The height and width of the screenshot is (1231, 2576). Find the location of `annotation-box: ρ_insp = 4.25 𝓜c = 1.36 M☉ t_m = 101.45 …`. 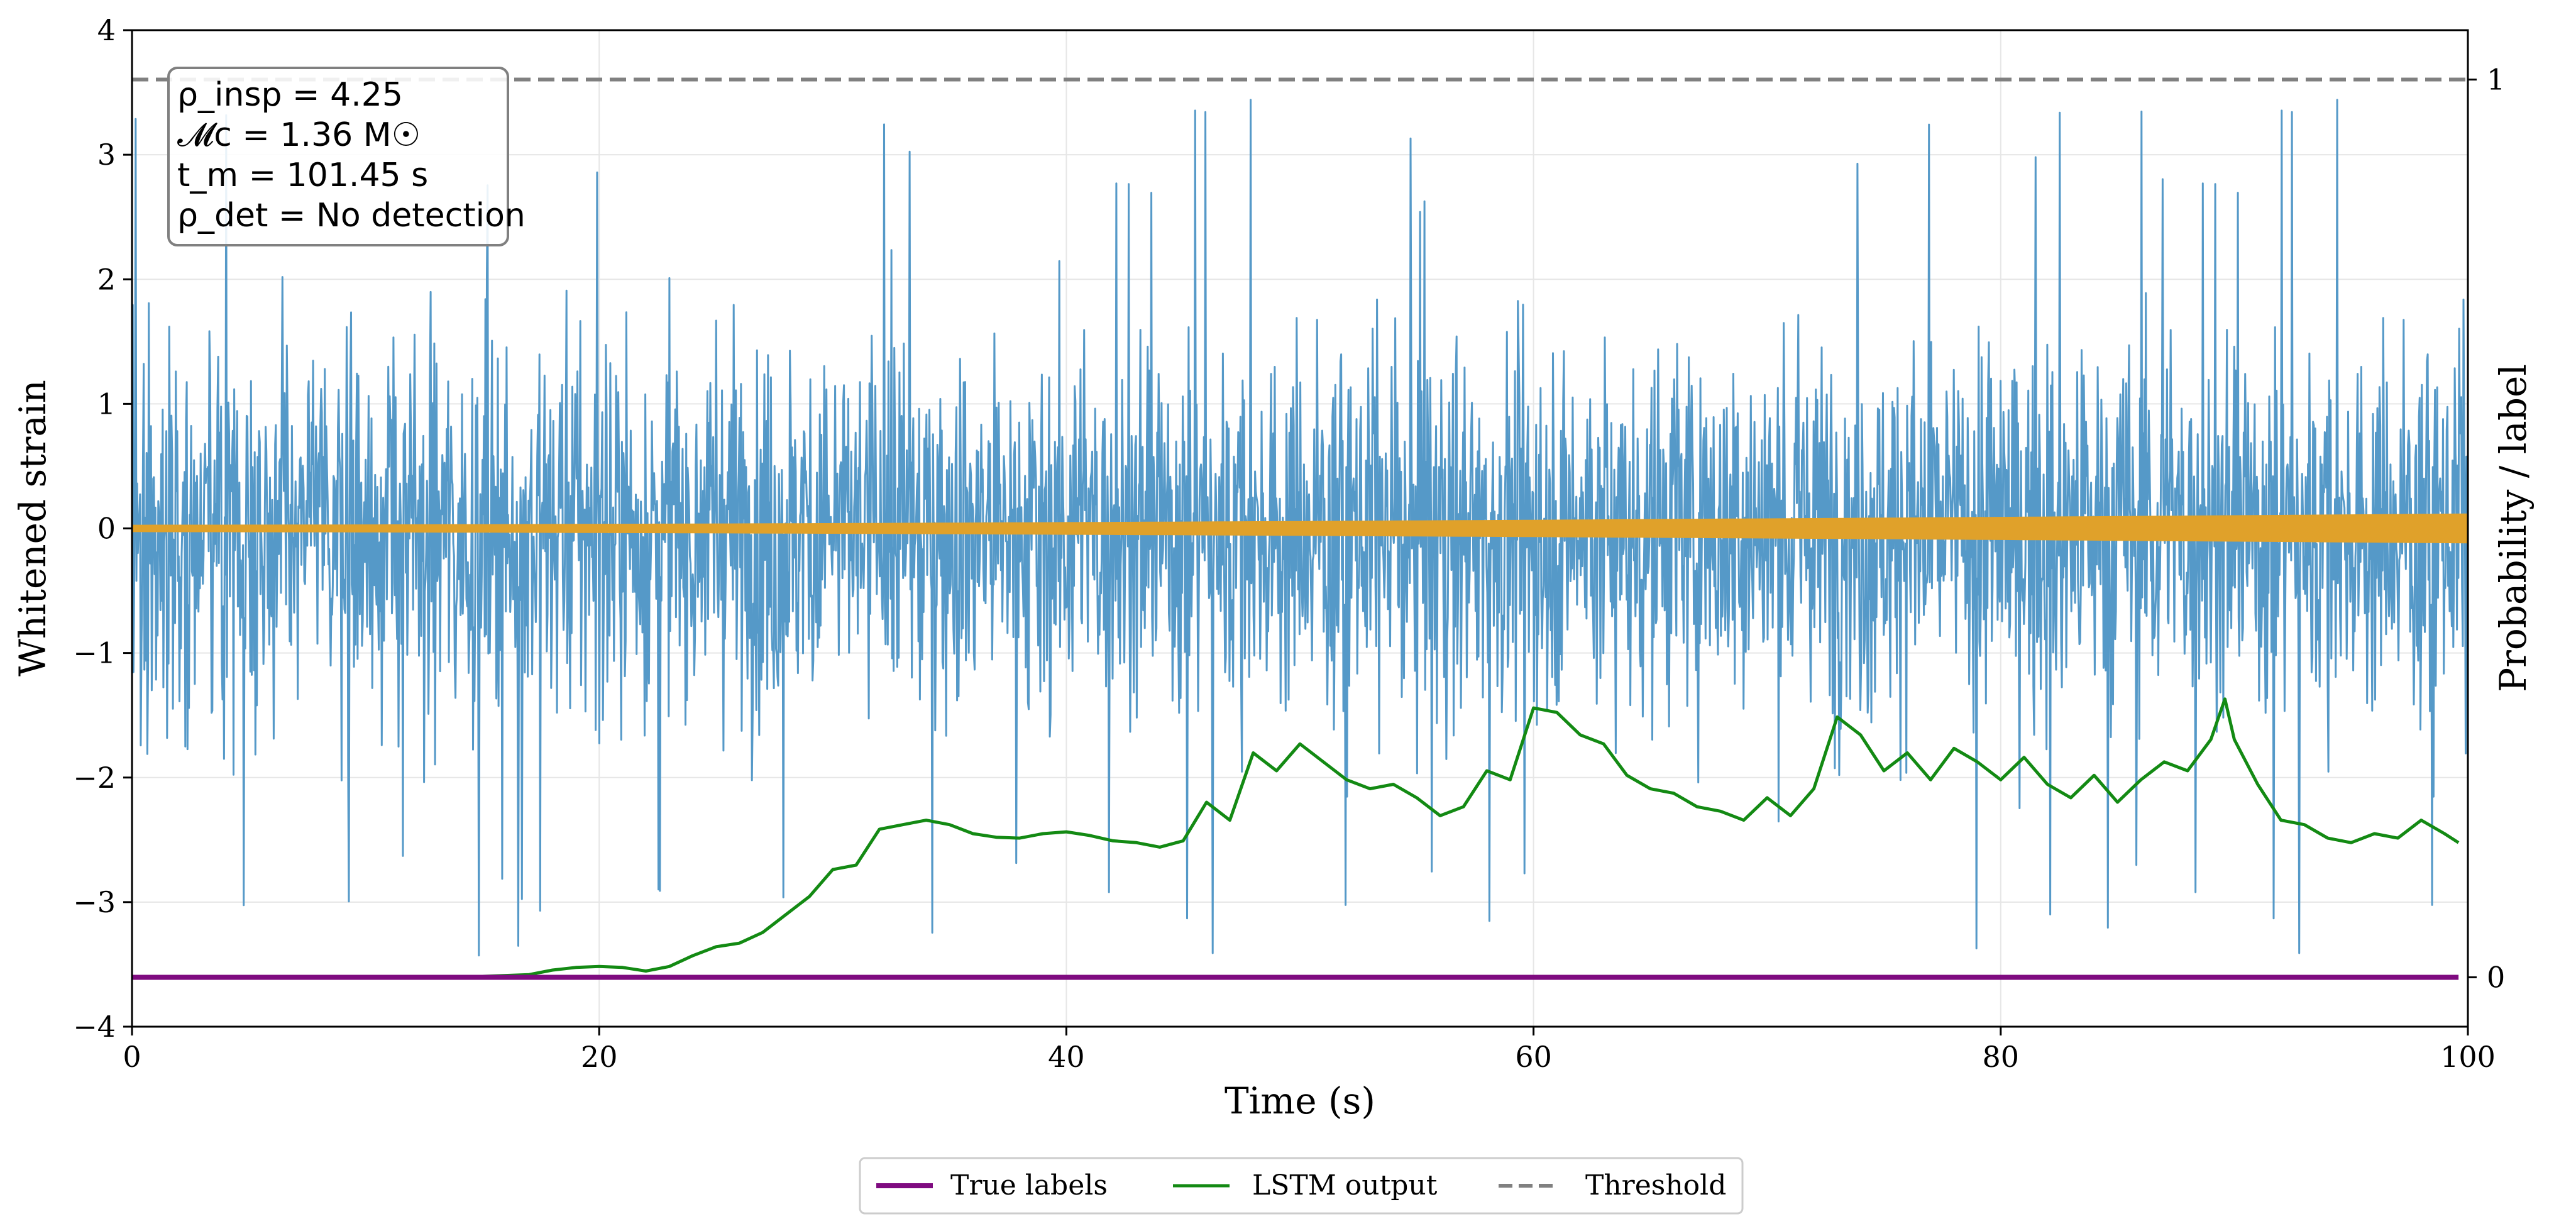

annotation-box: ρ_insp = 4.25 𝓜c = 1.36 M☉ t_m = 101.45 … is located at coordinates (346, 156).